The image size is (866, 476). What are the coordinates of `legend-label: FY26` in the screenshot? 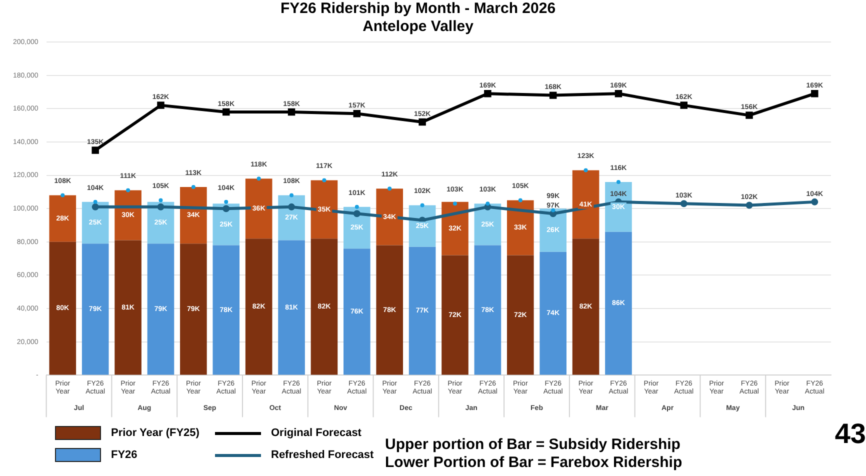 It's located at (124, 455).